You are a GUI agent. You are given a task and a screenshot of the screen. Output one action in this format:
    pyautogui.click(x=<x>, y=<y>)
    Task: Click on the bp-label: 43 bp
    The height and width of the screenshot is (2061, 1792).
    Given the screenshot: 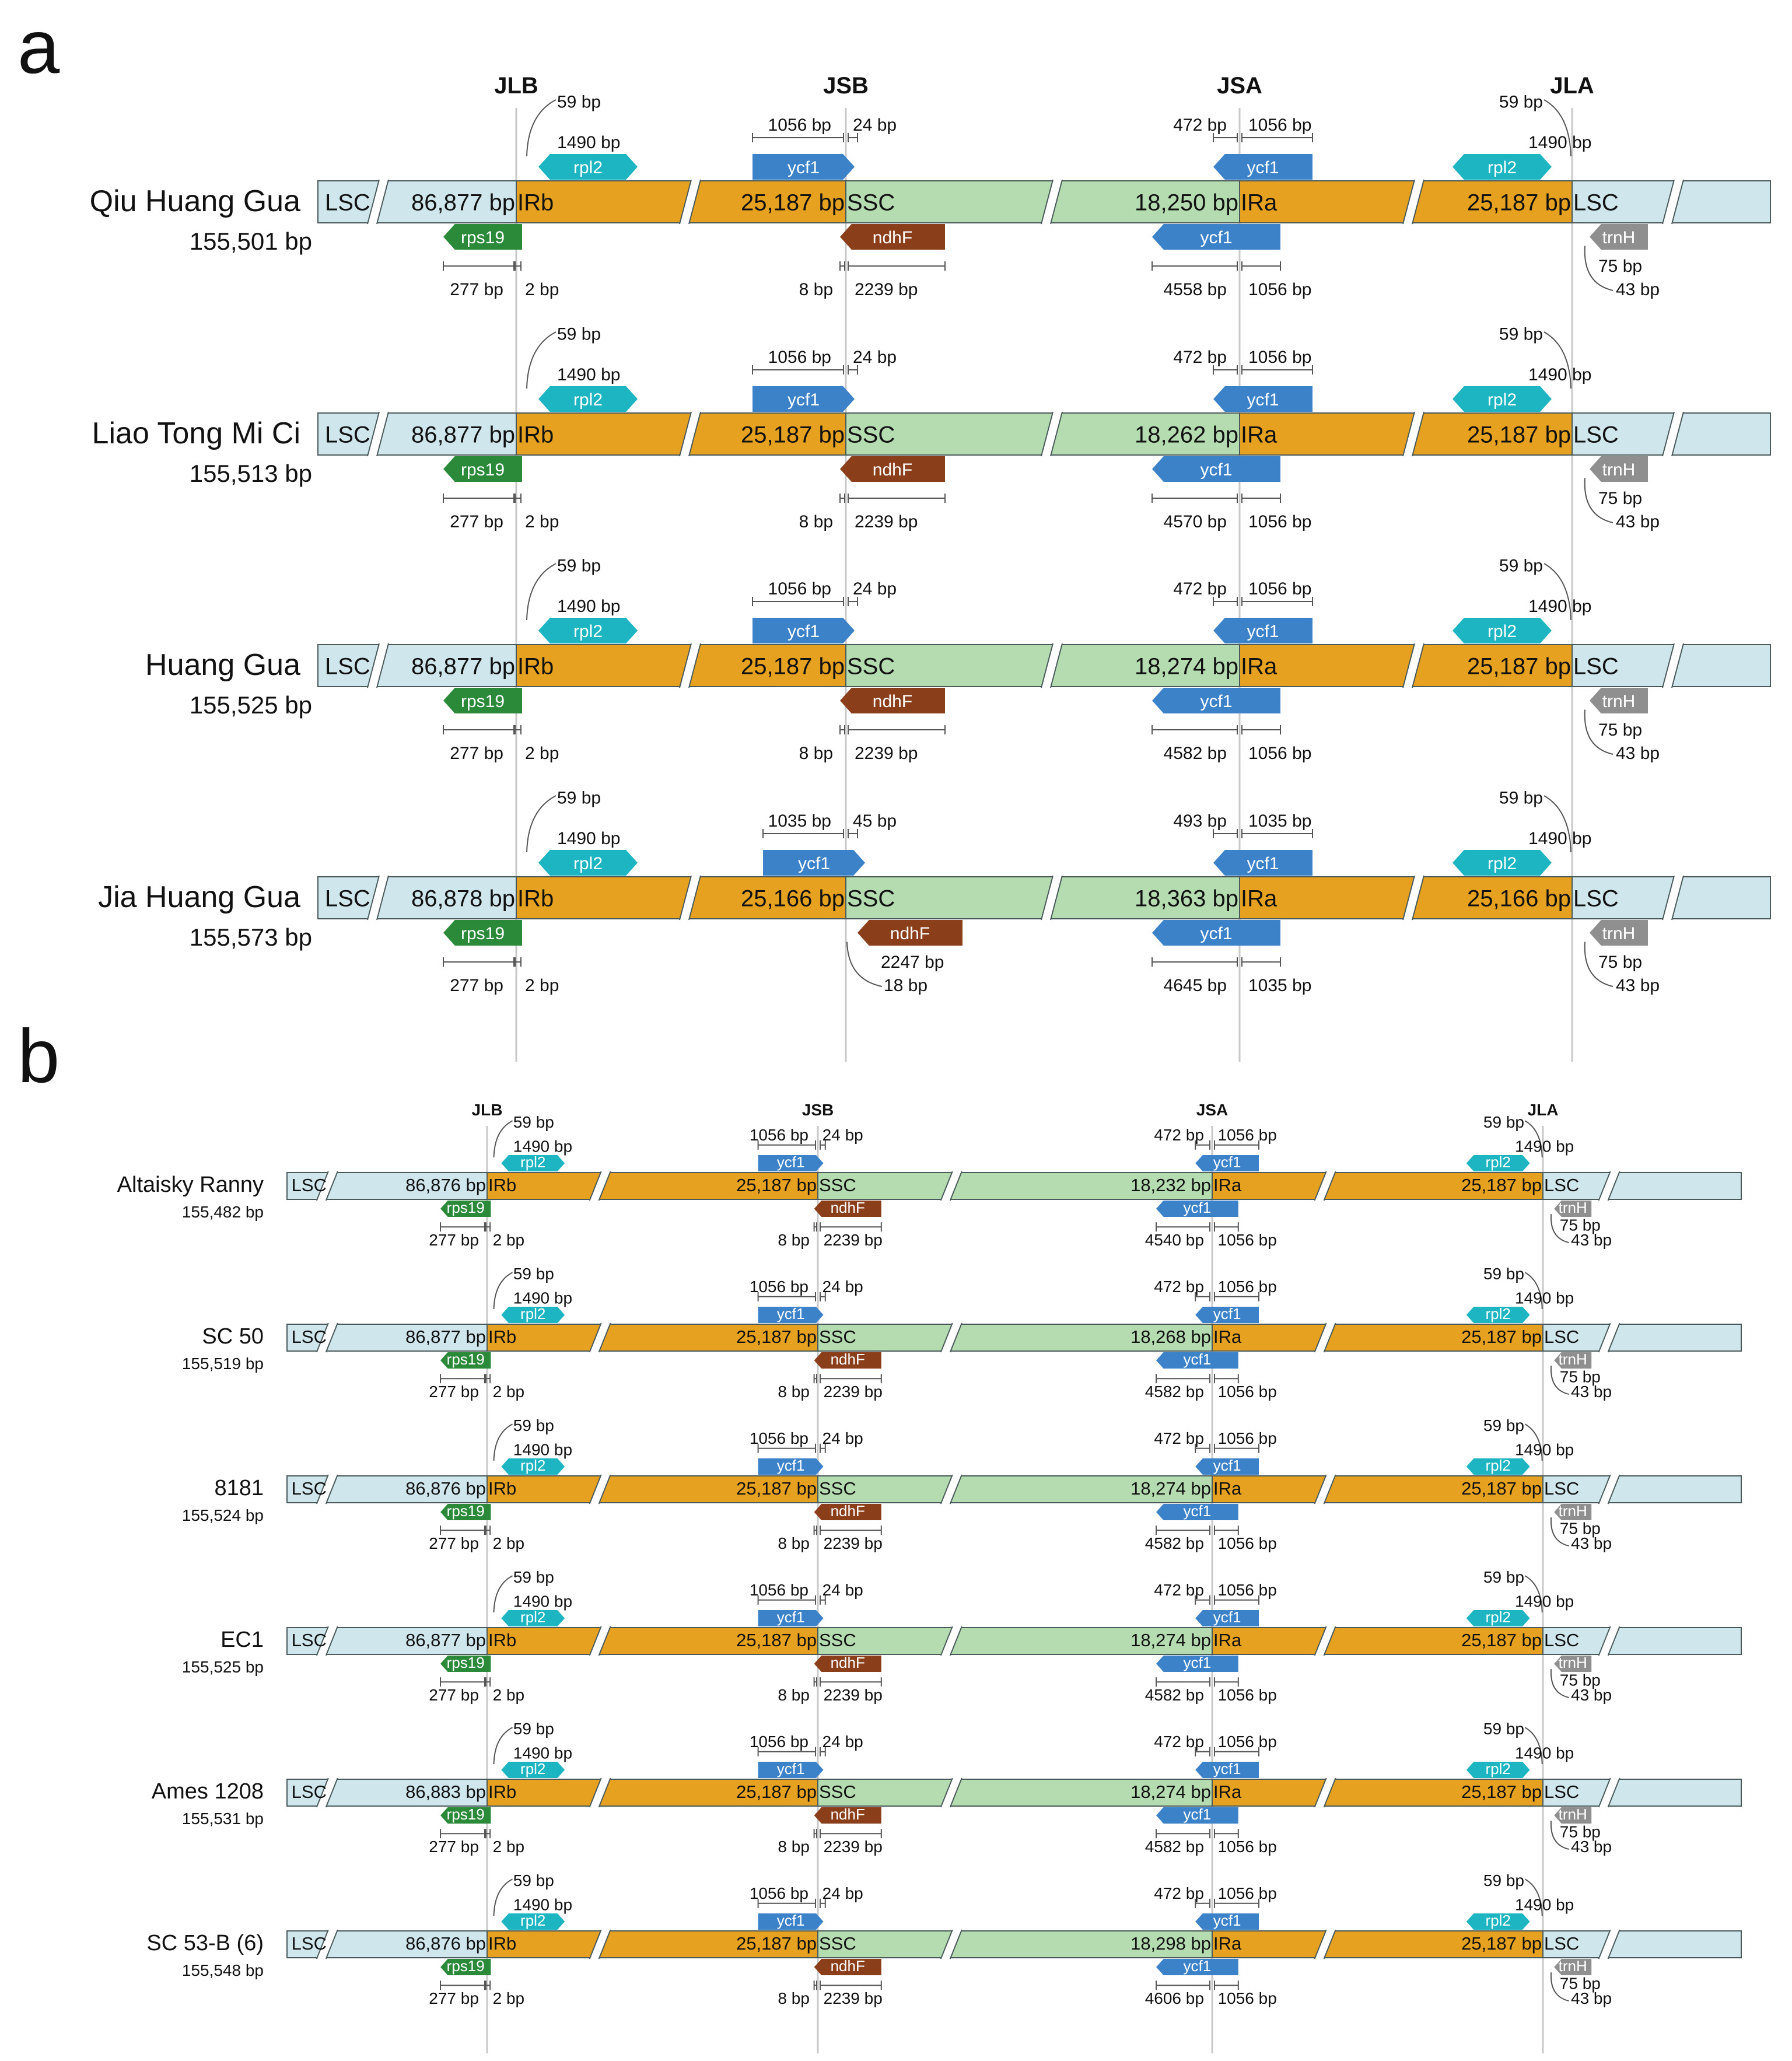 What is the action you would take?
    pyautogui.click(x=1591, y=1998)
    